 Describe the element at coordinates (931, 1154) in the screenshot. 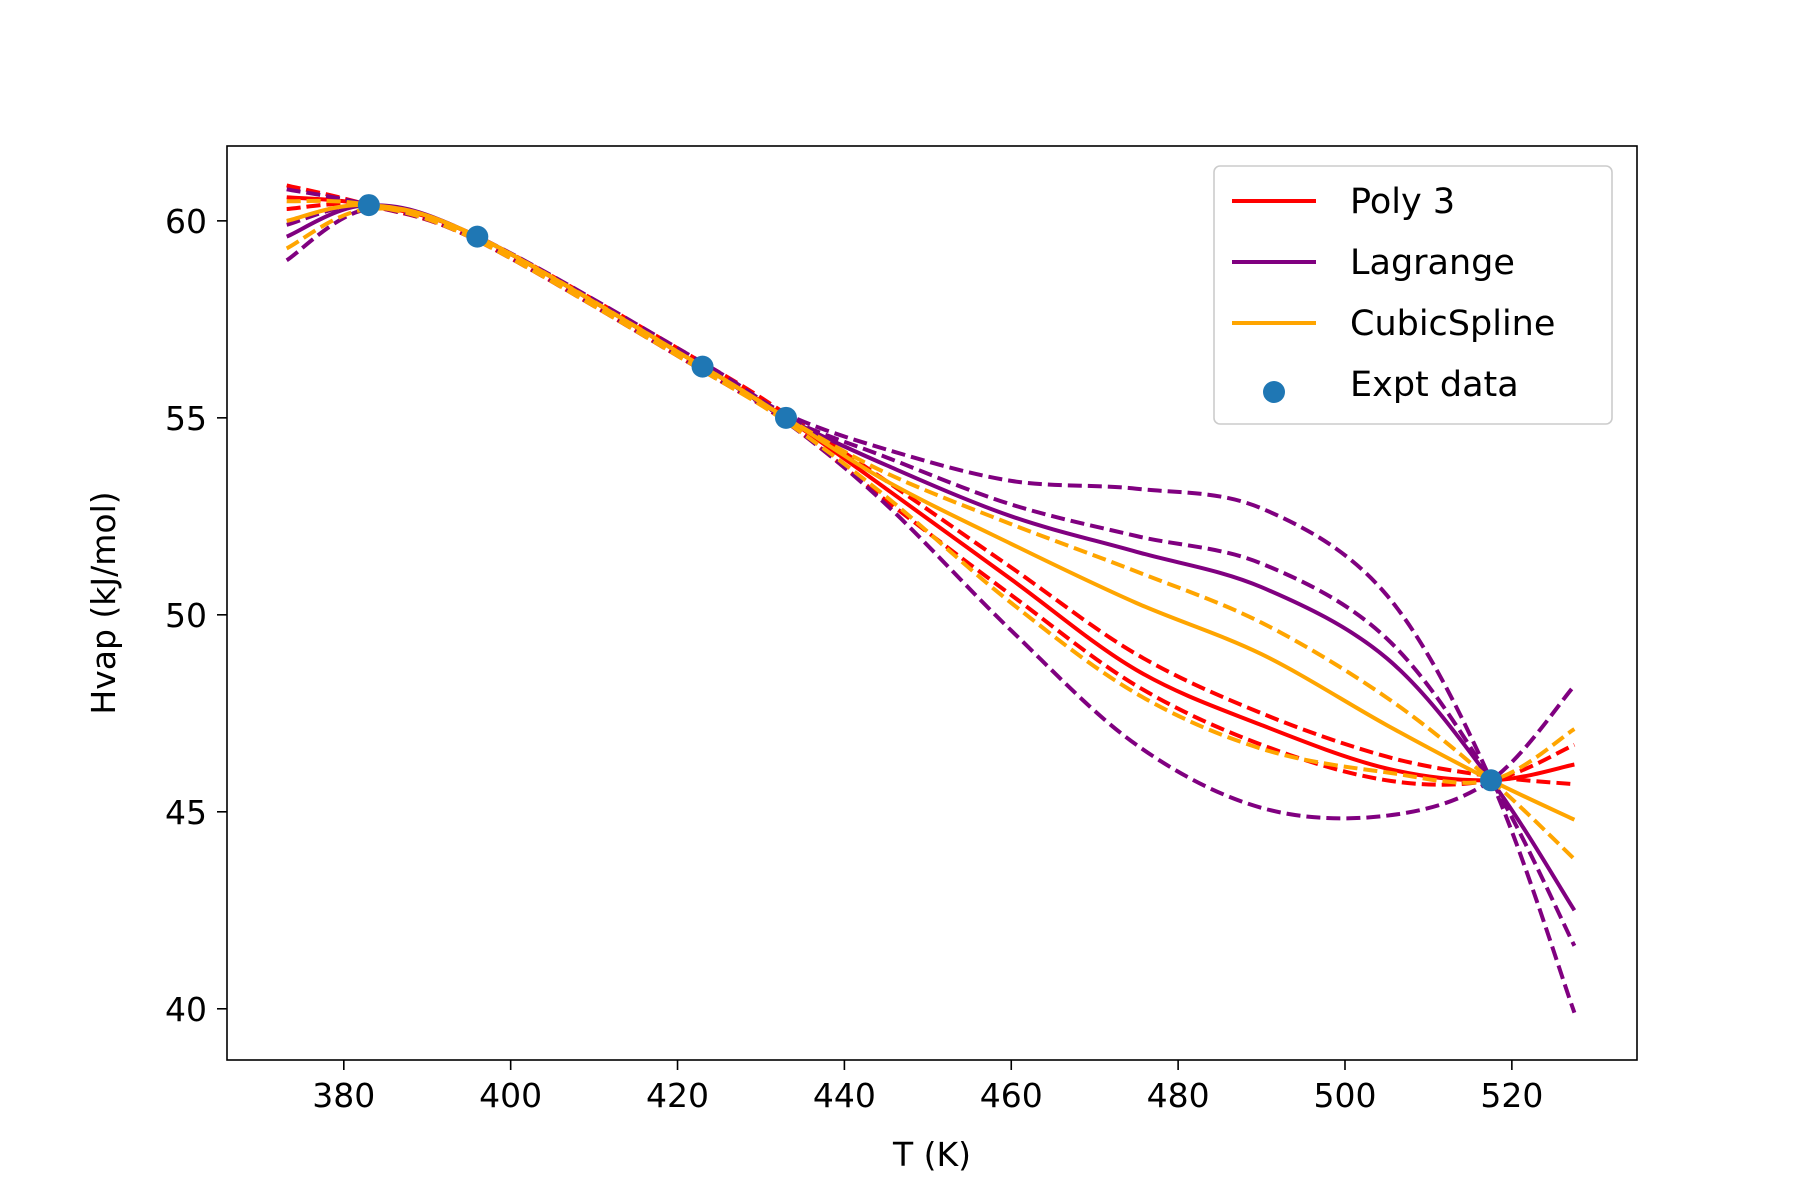

I see `x-axis-label: T (K)` at that location.